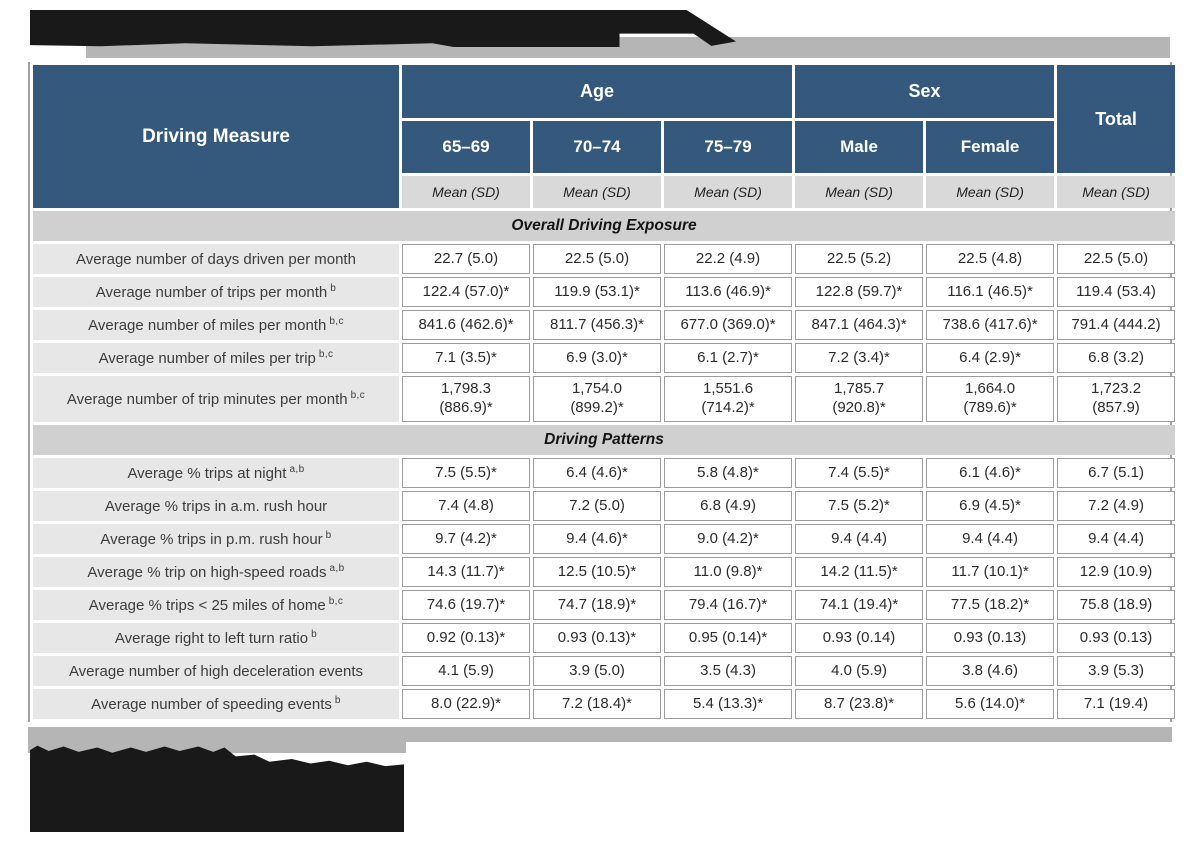 Image resolution: width=1200 pixels, height=848 pixels. I want to click on value-cell: 7.2 (18.4)*, so click(597, 704).